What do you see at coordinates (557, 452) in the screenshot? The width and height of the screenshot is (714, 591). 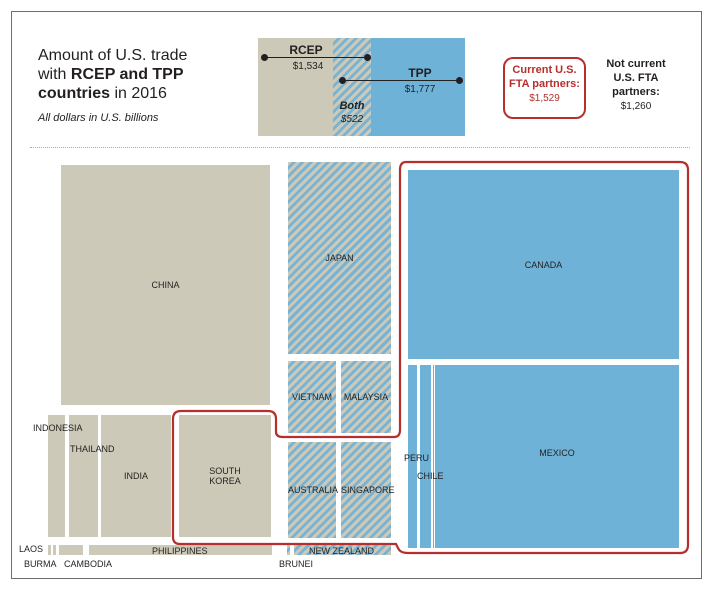 I see `label-mexico: MEXICO` at bounding box center [557, 452].